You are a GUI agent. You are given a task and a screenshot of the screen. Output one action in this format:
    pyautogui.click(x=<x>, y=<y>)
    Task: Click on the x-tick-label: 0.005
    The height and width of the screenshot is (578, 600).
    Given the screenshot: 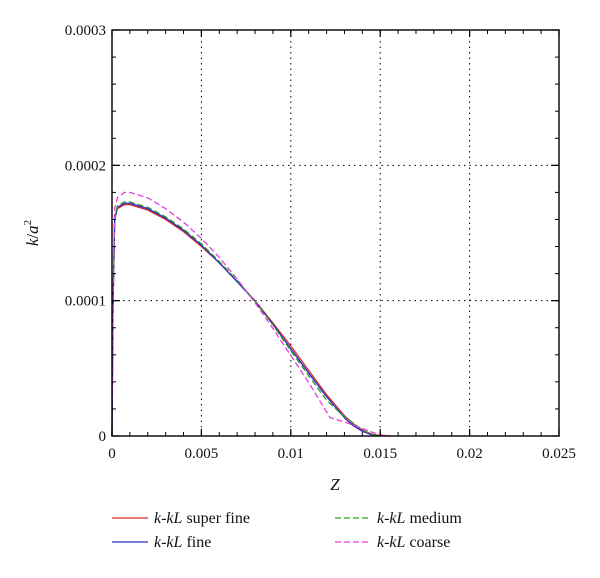 What is the action you would take?
    pyautogui.click(x=202, y=454)
    